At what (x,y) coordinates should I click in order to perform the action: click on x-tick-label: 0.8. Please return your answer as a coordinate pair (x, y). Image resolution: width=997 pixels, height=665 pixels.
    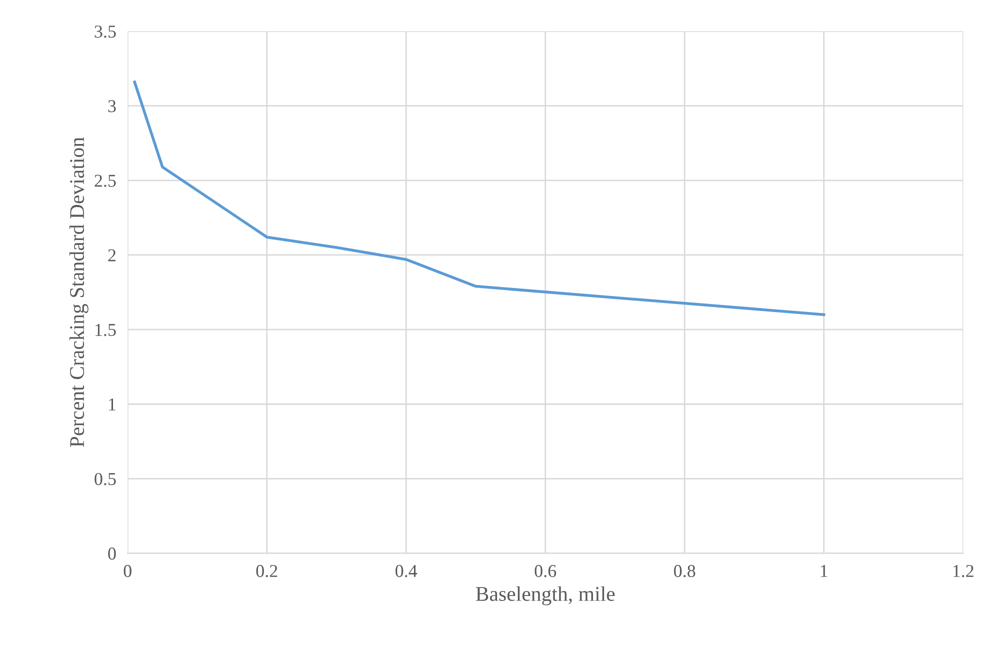
    Looking at the image, I should click on (685, 571).